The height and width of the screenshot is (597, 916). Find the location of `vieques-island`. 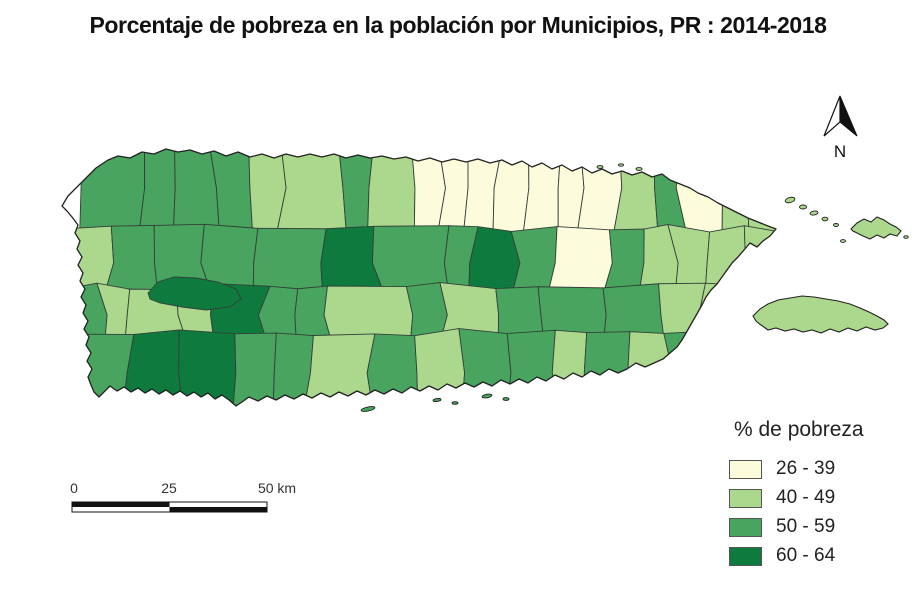

vieques-island is located at coordinates (820, 314).